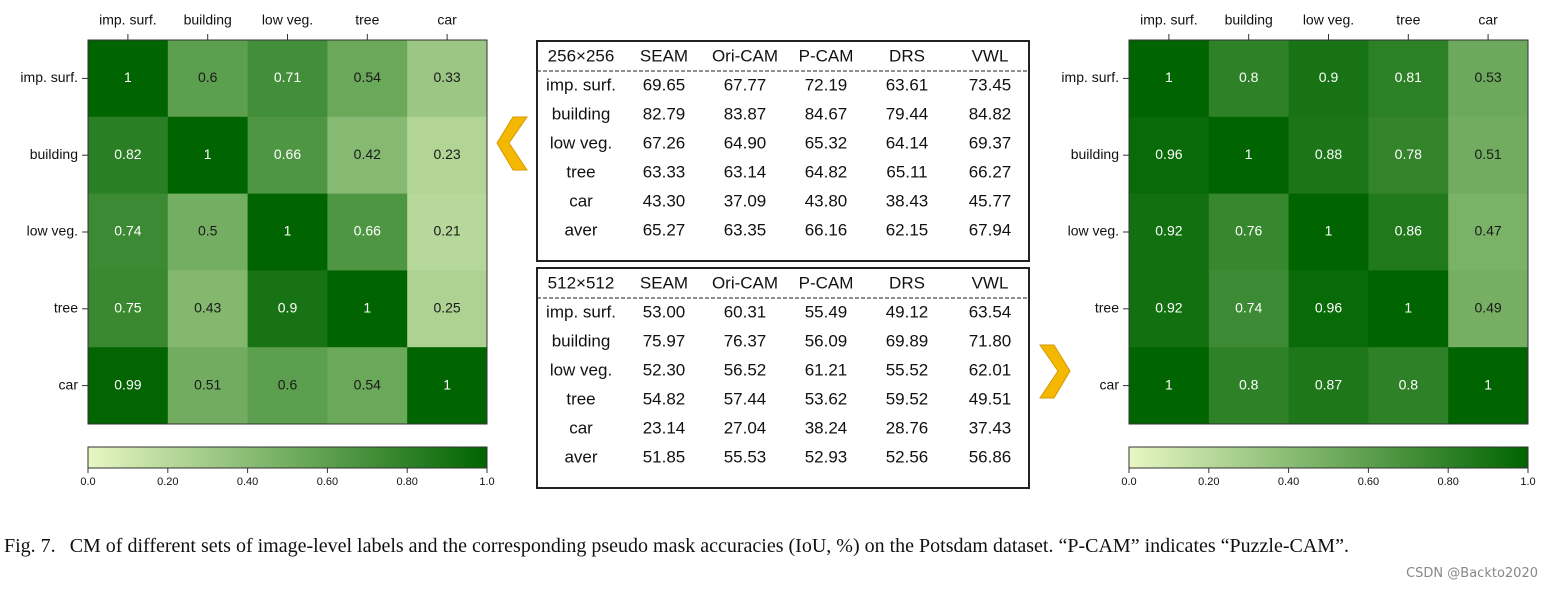 This screenshot has height=592, width=1552. I want to click on table-cell: 67.77, so click(745, 84).